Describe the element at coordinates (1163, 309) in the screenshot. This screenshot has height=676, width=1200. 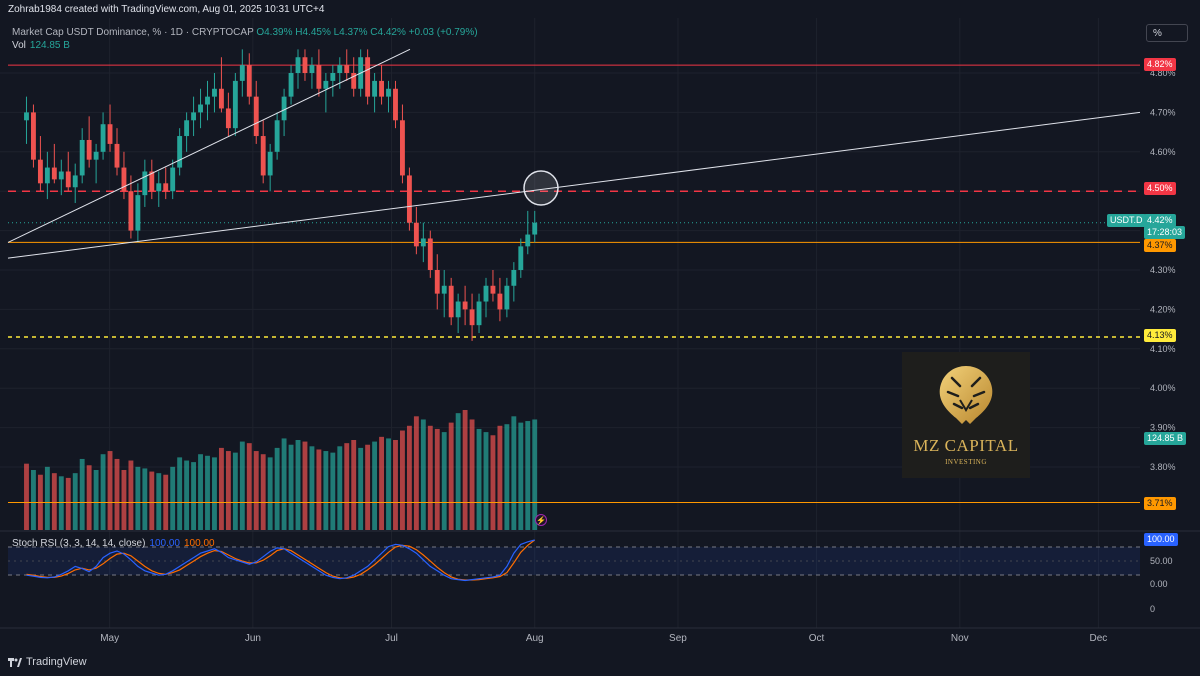
I see `price-tick-label: 4.20%` at that location.